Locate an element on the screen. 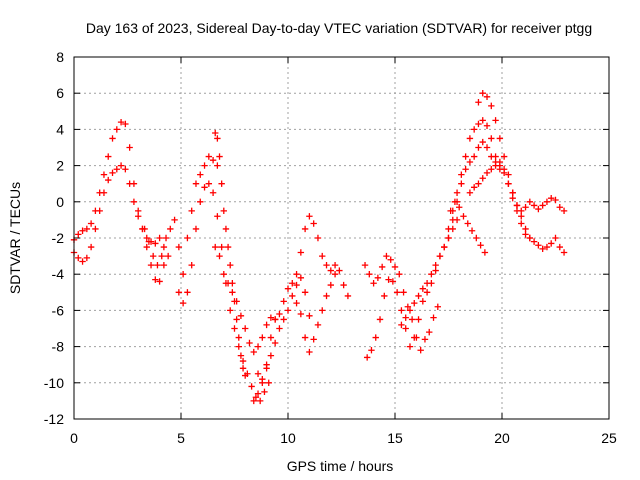 This screenshot has width=640, height=480. series-sat-d is located at coordinates (223, 292).